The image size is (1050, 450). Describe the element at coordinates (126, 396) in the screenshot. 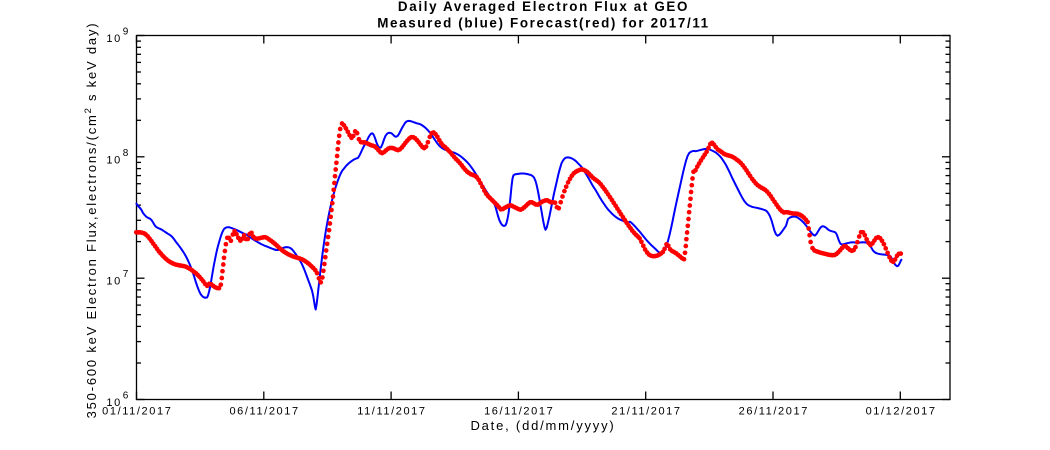

I see `svg-text: 6` at that location.